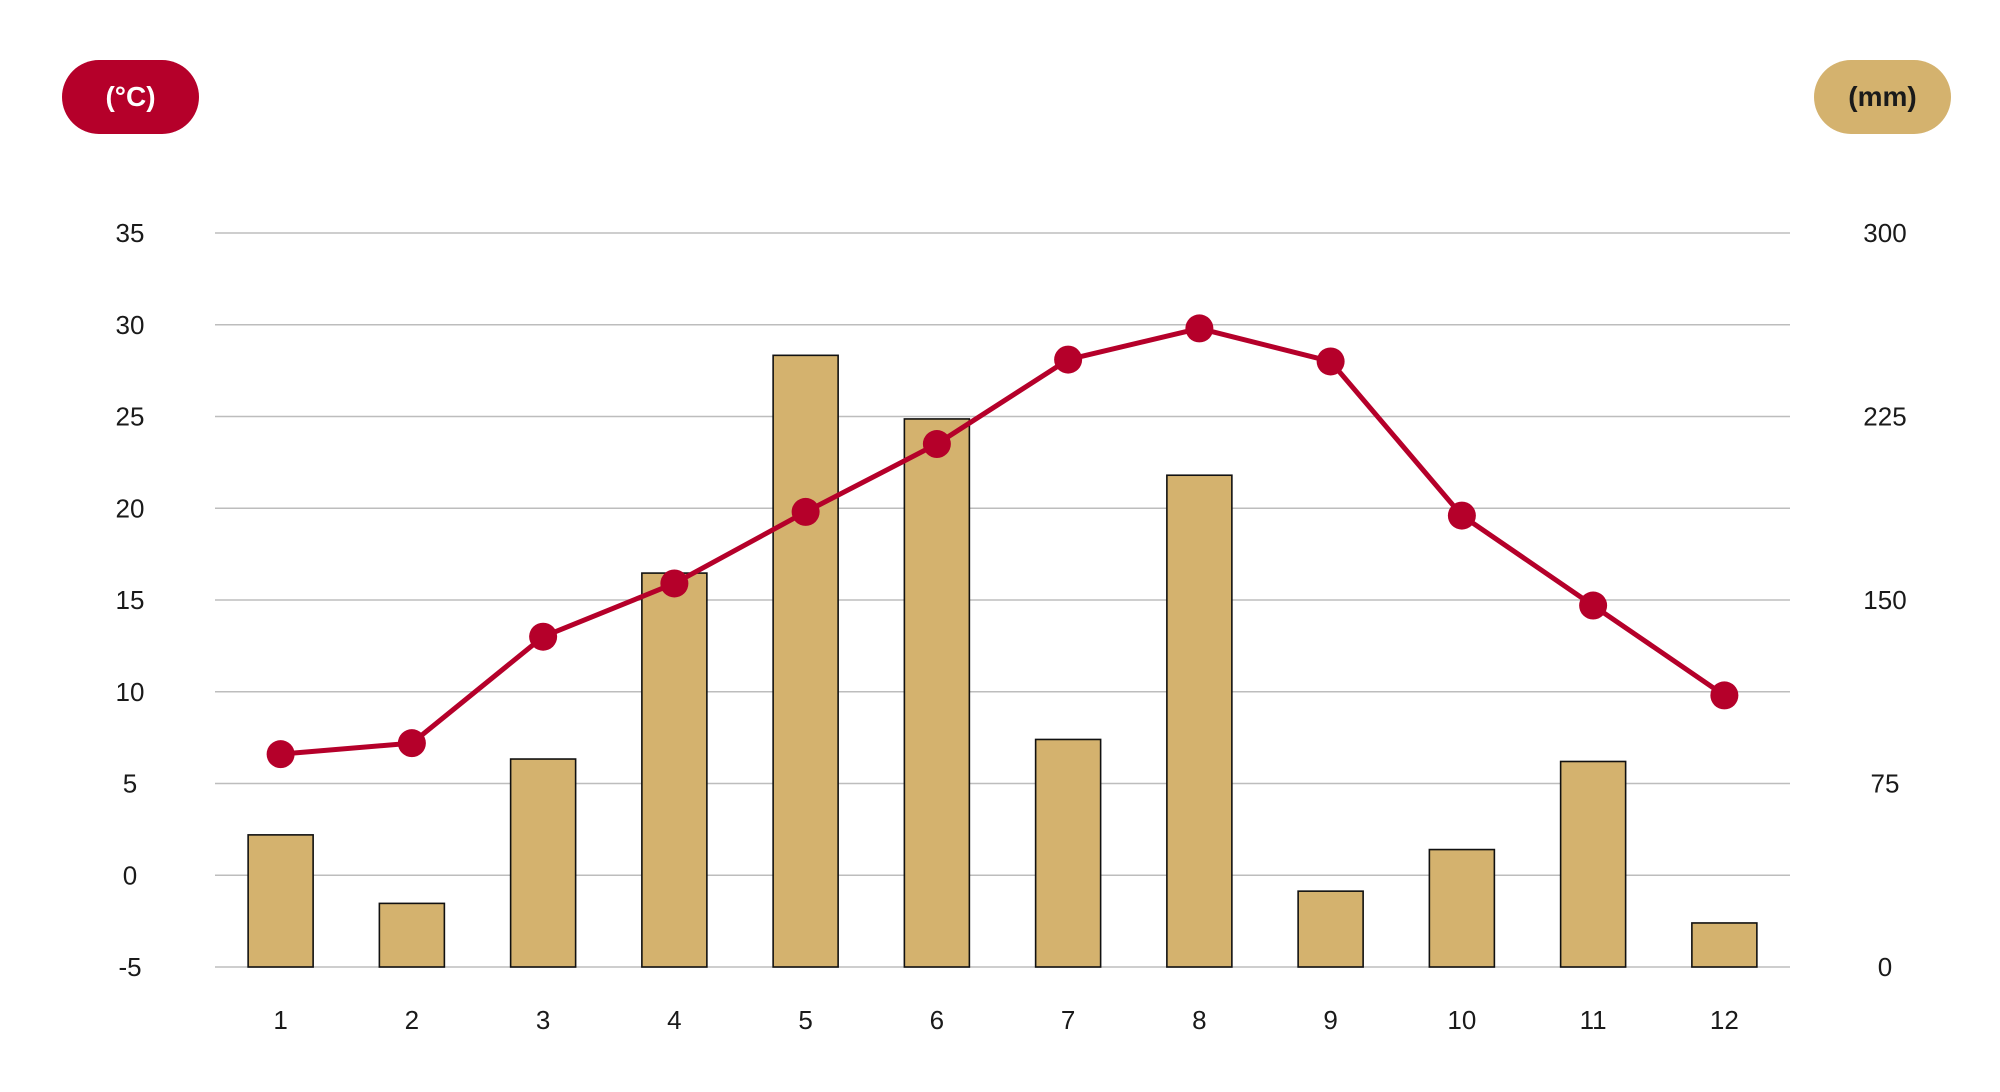 This screenshot has width=2000, height=1092. Describe the element at coordinates (130, 875) in the screenshot. I see `left-axis-tick-label: 0` at that location.